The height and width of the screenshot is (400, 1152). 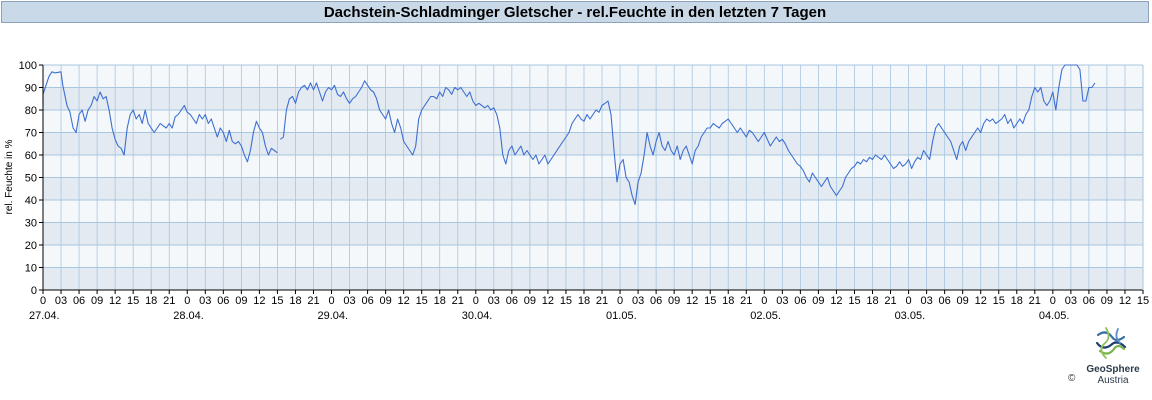 I want to click on y-tick-label: 90, so click(x=31, y=89).